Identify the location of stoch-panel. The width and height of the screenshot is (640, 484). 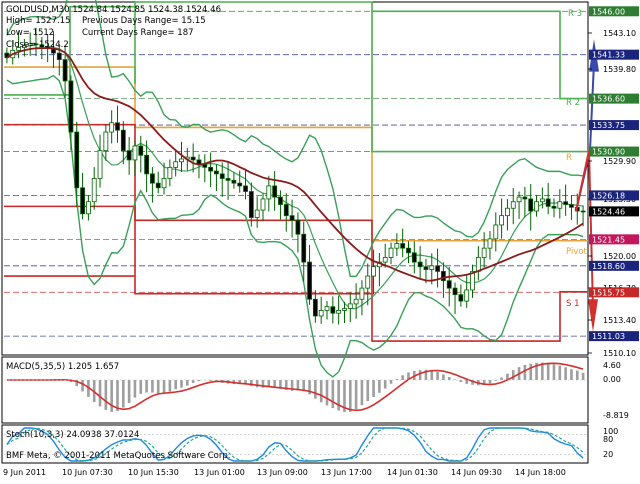
(295, 444).